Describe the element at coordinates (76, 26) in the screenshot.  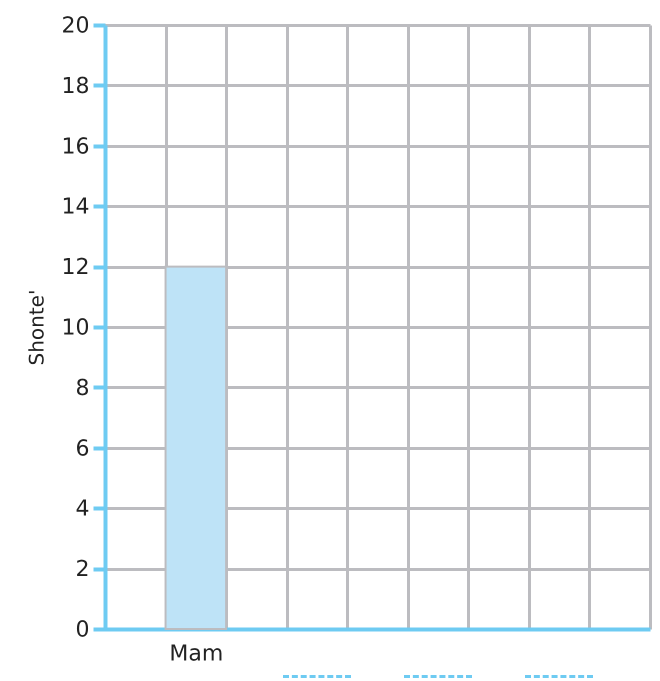
I see `y-tick-label: 20` at that location.